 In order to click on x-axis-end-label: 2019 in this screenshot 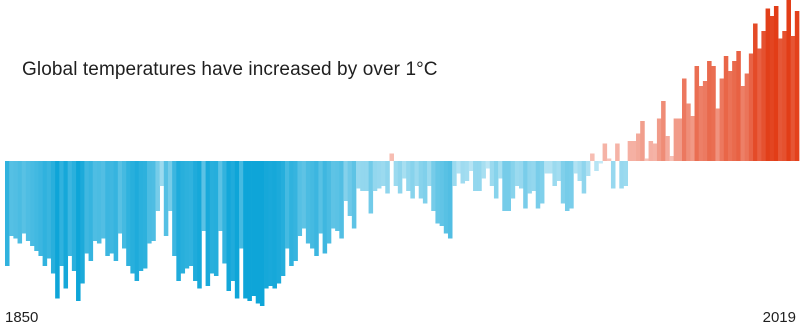, I will do `click(779, 317)`.